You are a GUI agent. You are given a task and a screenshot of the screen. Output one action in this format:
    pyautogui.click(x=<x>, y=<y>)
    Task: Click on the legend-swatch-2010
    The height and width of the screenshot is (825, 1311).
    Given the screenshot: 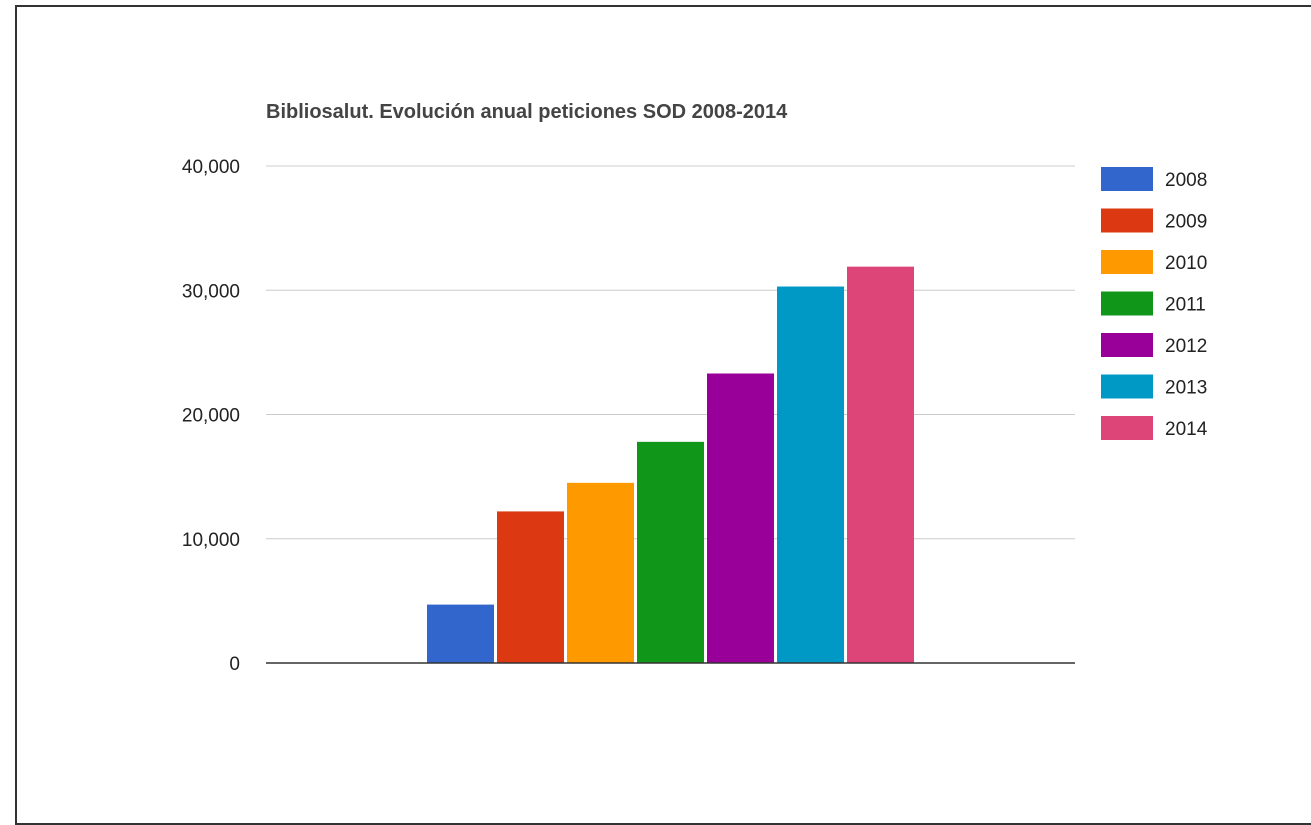 What is the action you would take?
    pyautogui.click(x=1127, y=262)
    